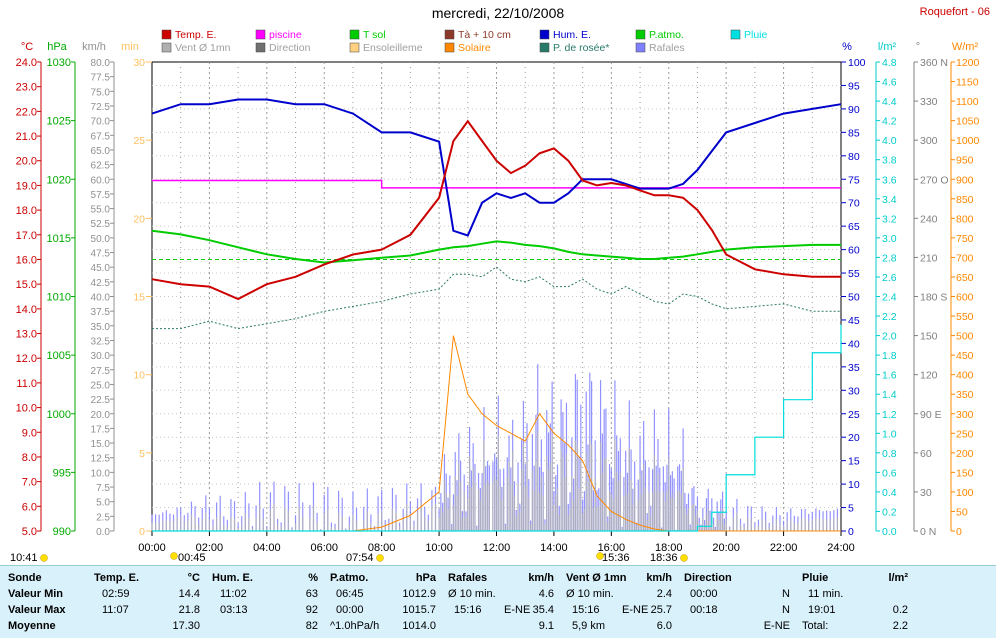 The image size is (996, 638). What do you see at coordinates (101, 107) in the screenshot?
I see `wind-tick-label: 72.5` at bounding box center [101, 107].